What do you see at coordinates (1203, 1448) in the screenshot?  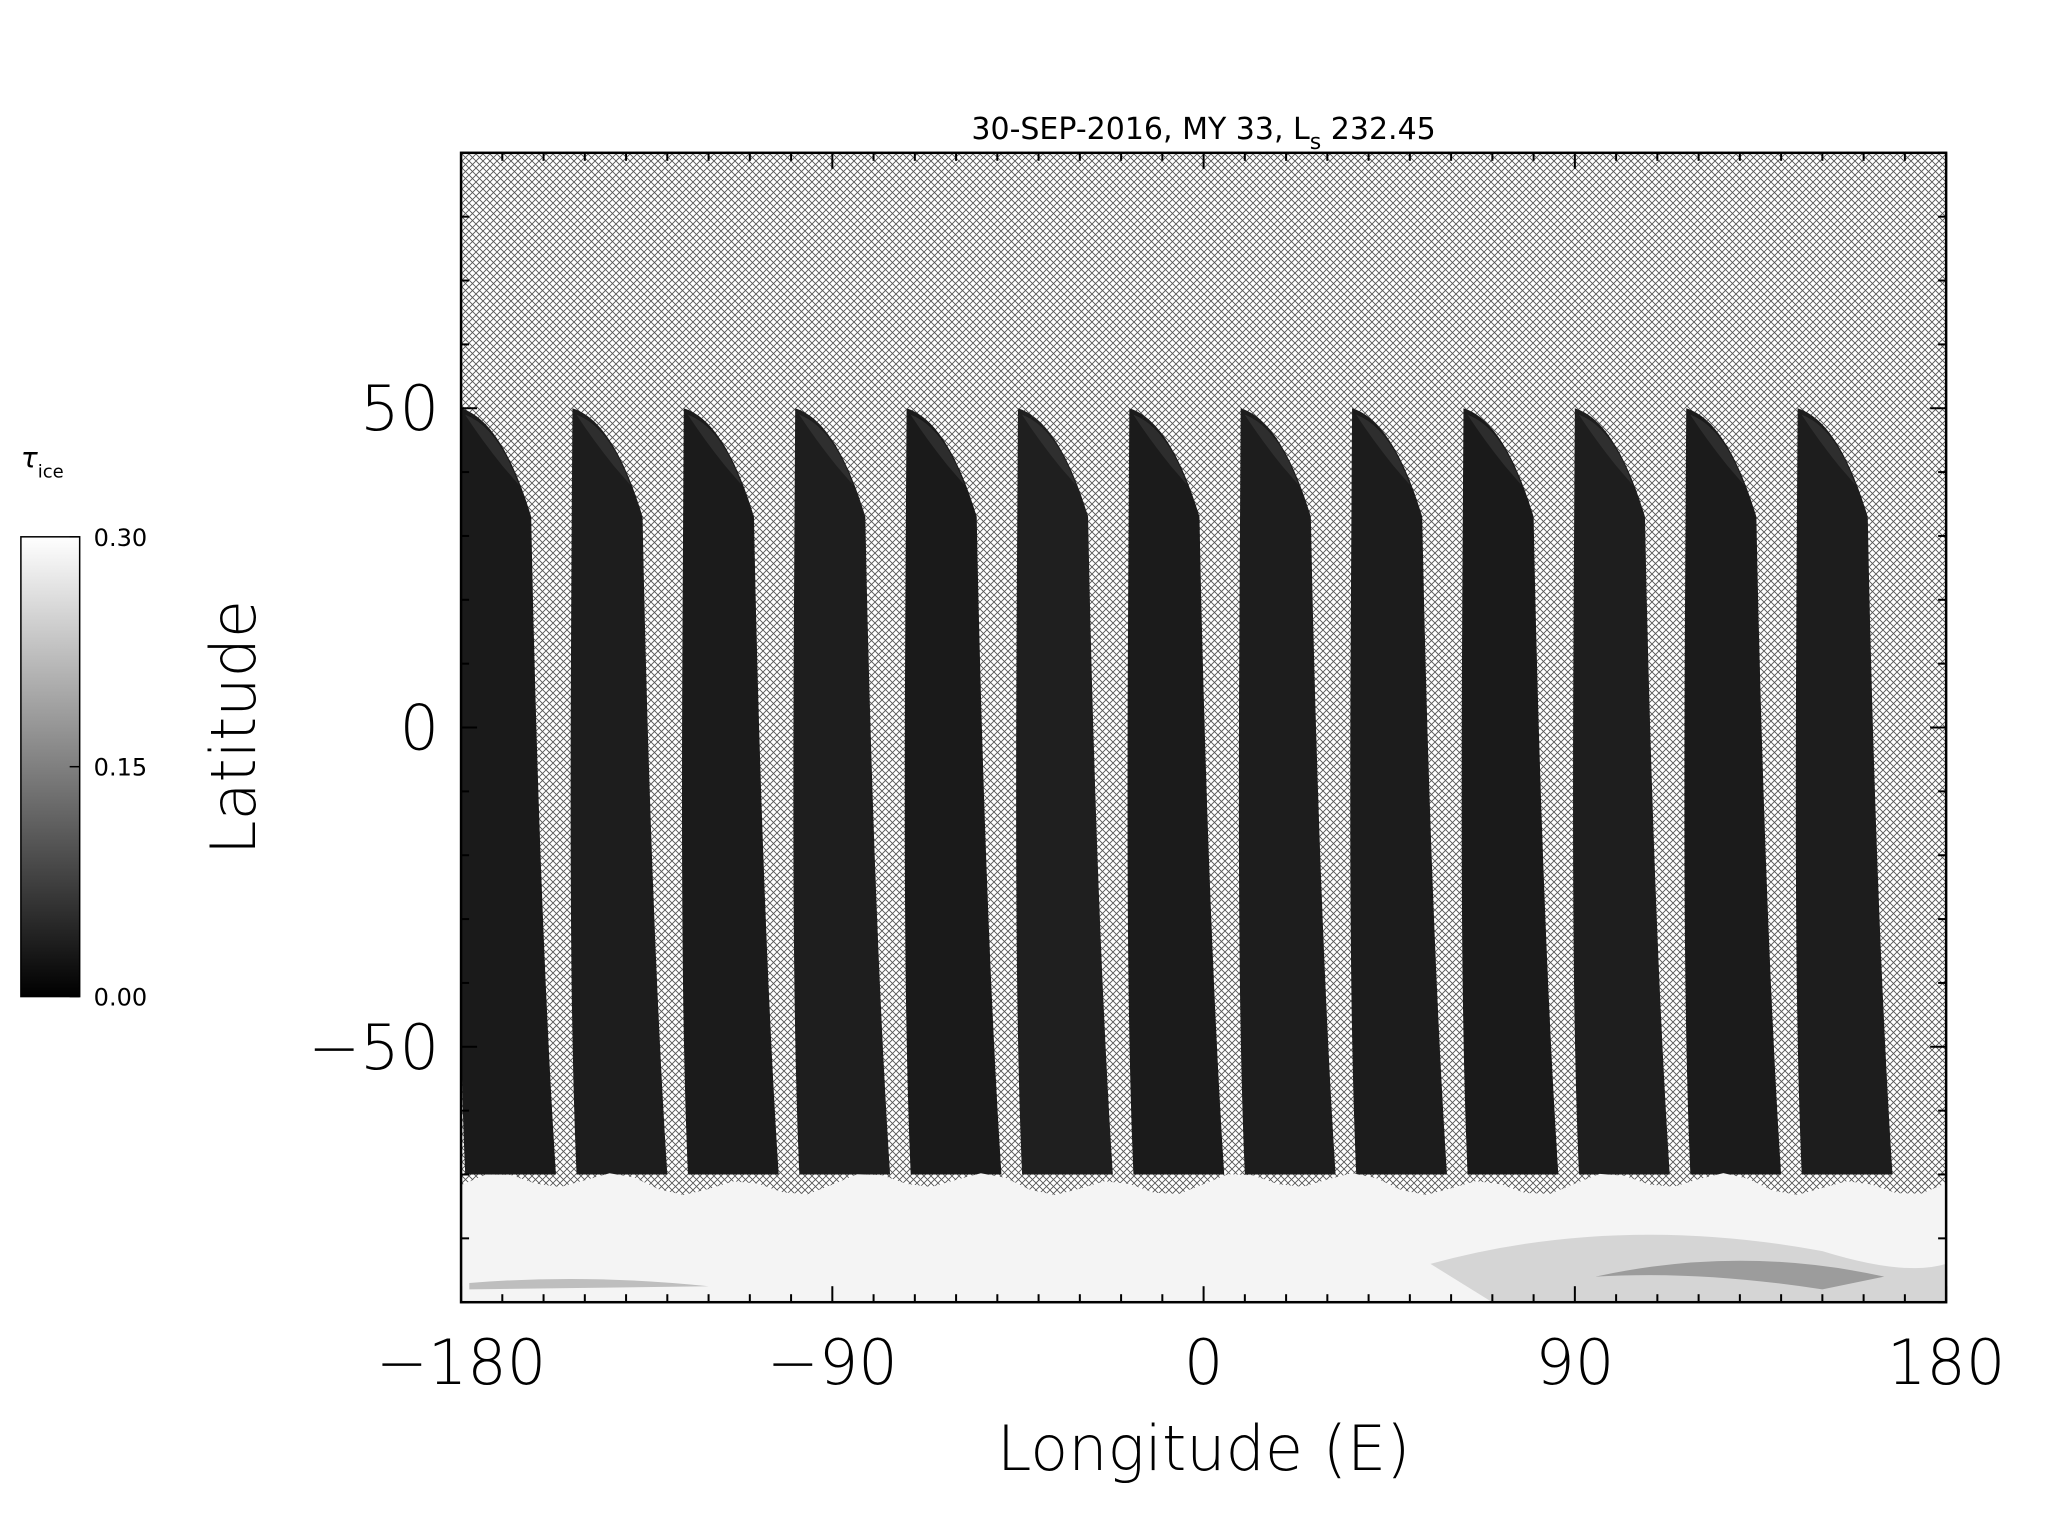 I see `x-axis-title: Longitude (E)` at bounding box center [1203, 1448].